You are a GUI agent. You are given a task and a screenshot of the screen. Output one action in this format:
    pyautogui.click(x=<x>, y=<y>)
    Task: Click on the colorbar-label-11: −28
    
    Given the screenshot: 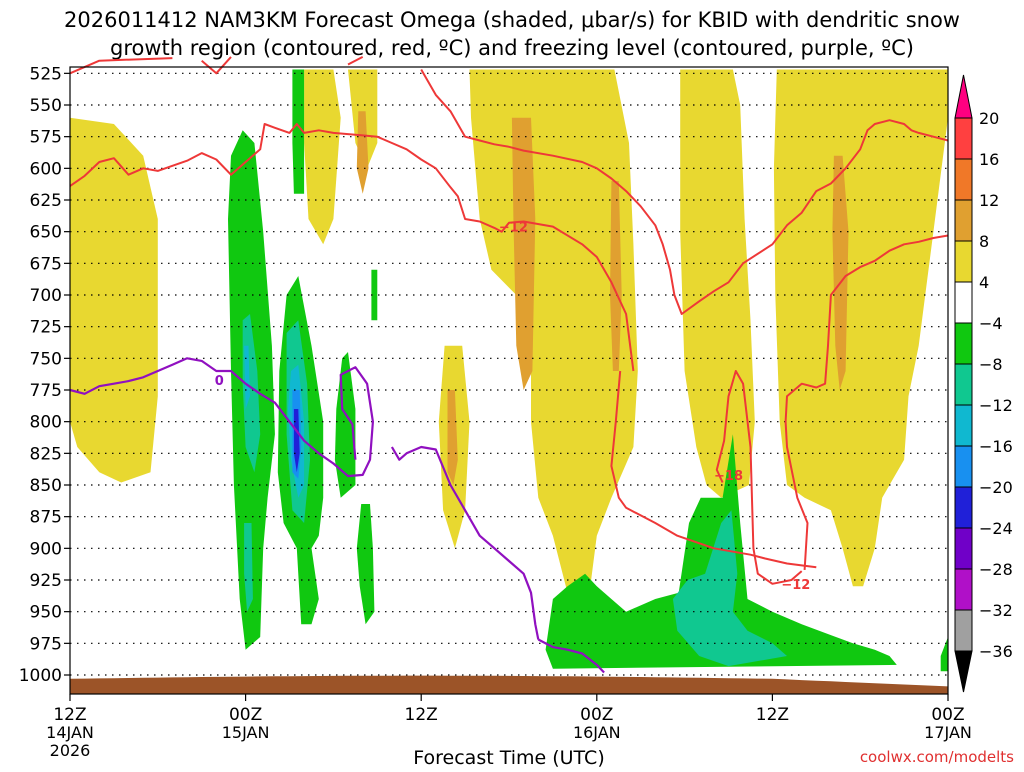 What is the action you would take?
    pyautogui.click(x=996, y=569)
    